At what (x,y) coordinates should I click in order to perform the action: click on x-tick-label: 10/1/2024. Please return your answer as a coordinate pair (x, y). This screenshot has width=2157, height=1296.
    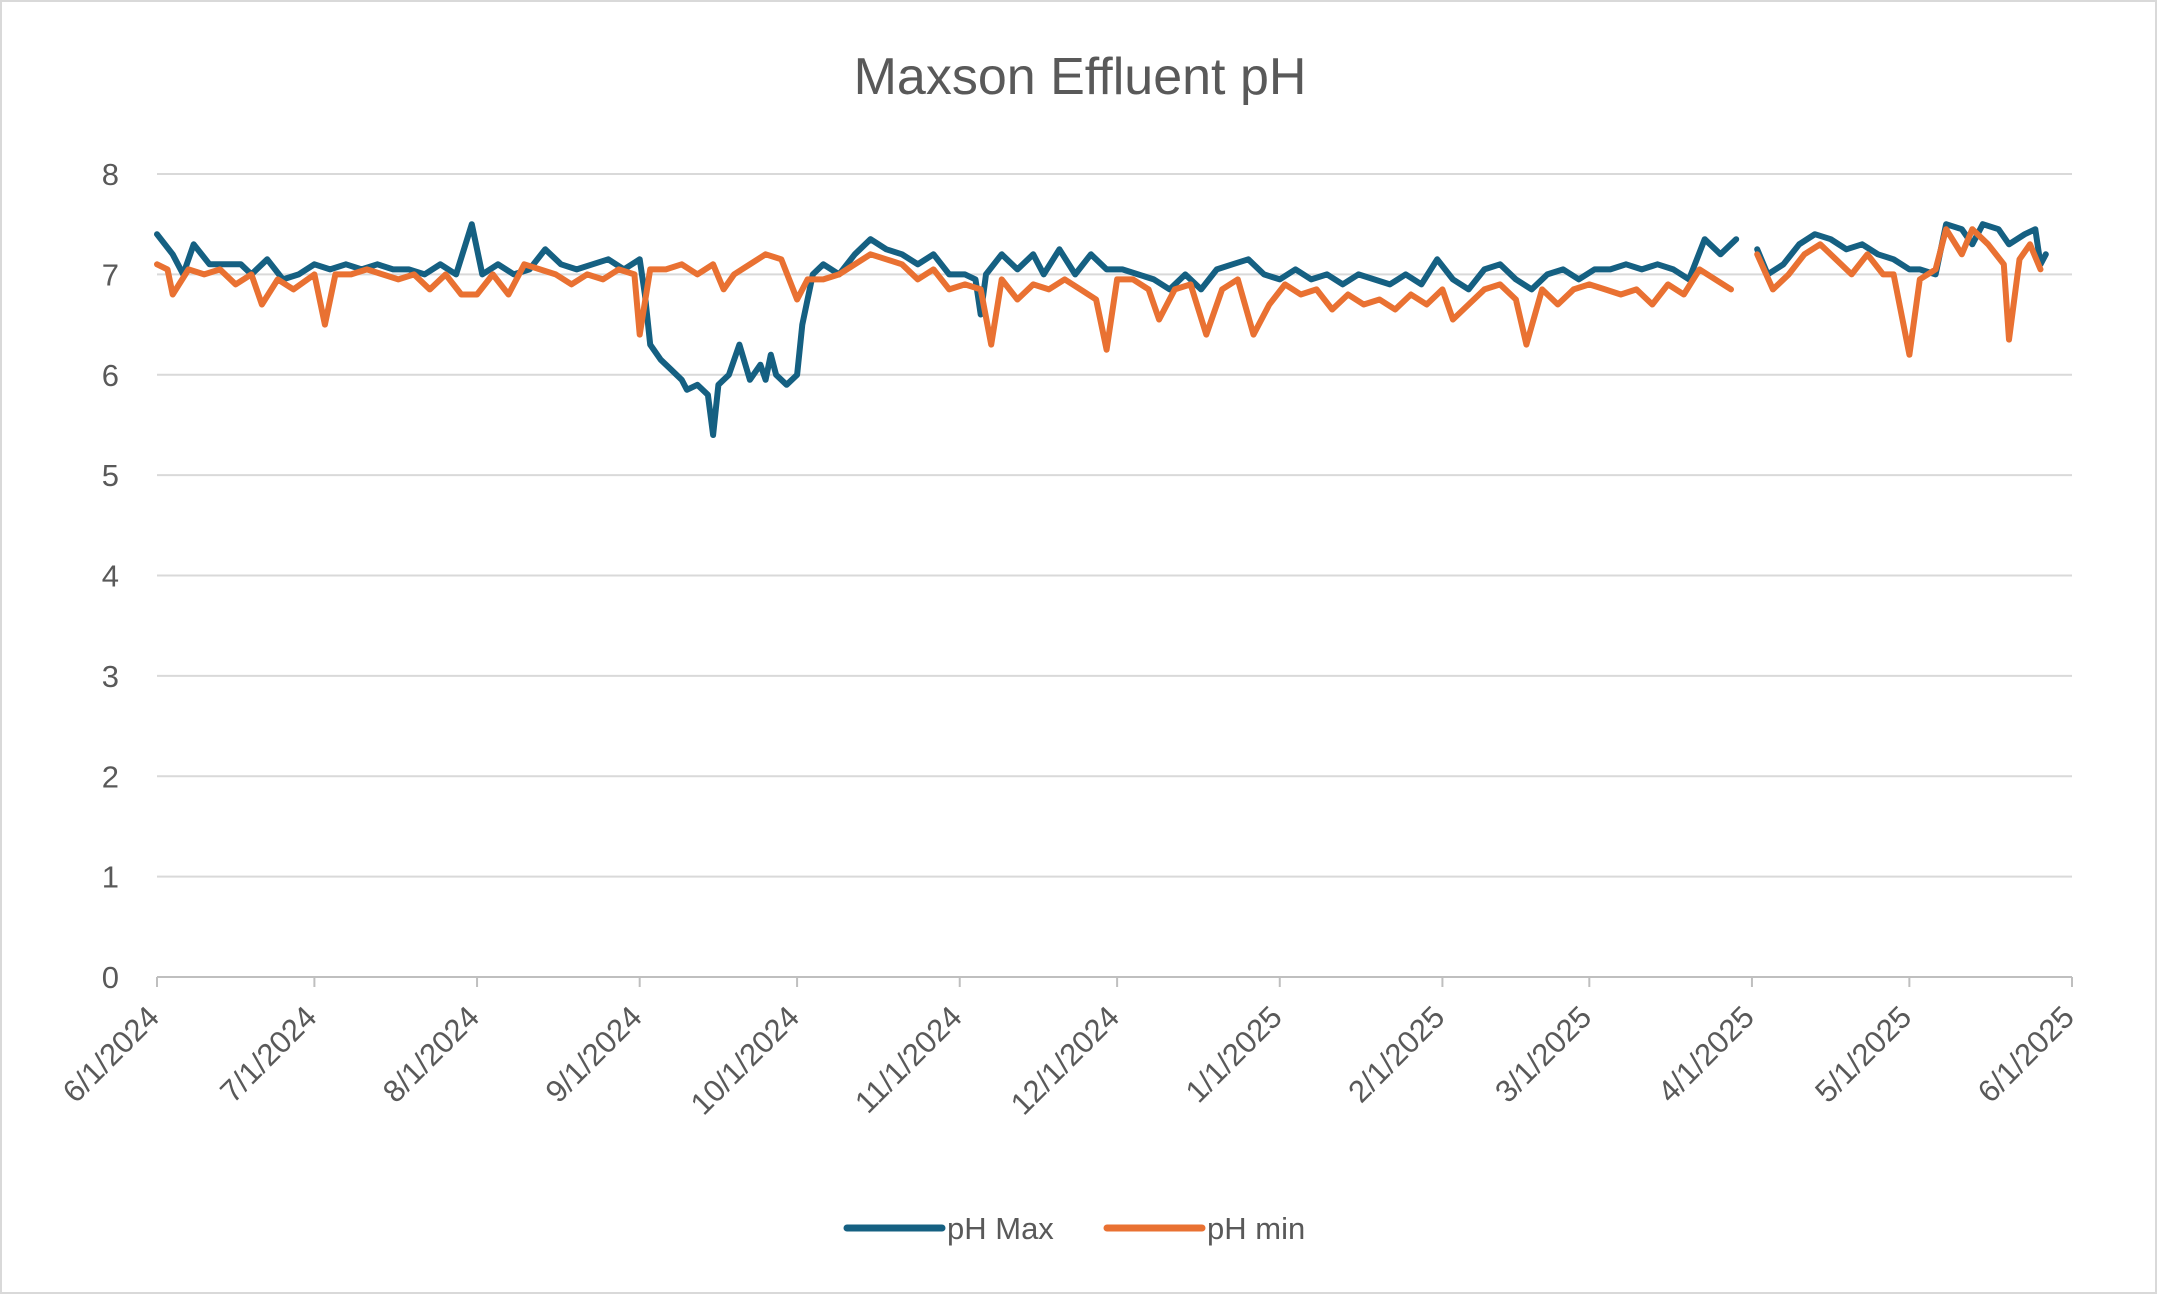
    Looking at the image, I should click on (745, 1060).